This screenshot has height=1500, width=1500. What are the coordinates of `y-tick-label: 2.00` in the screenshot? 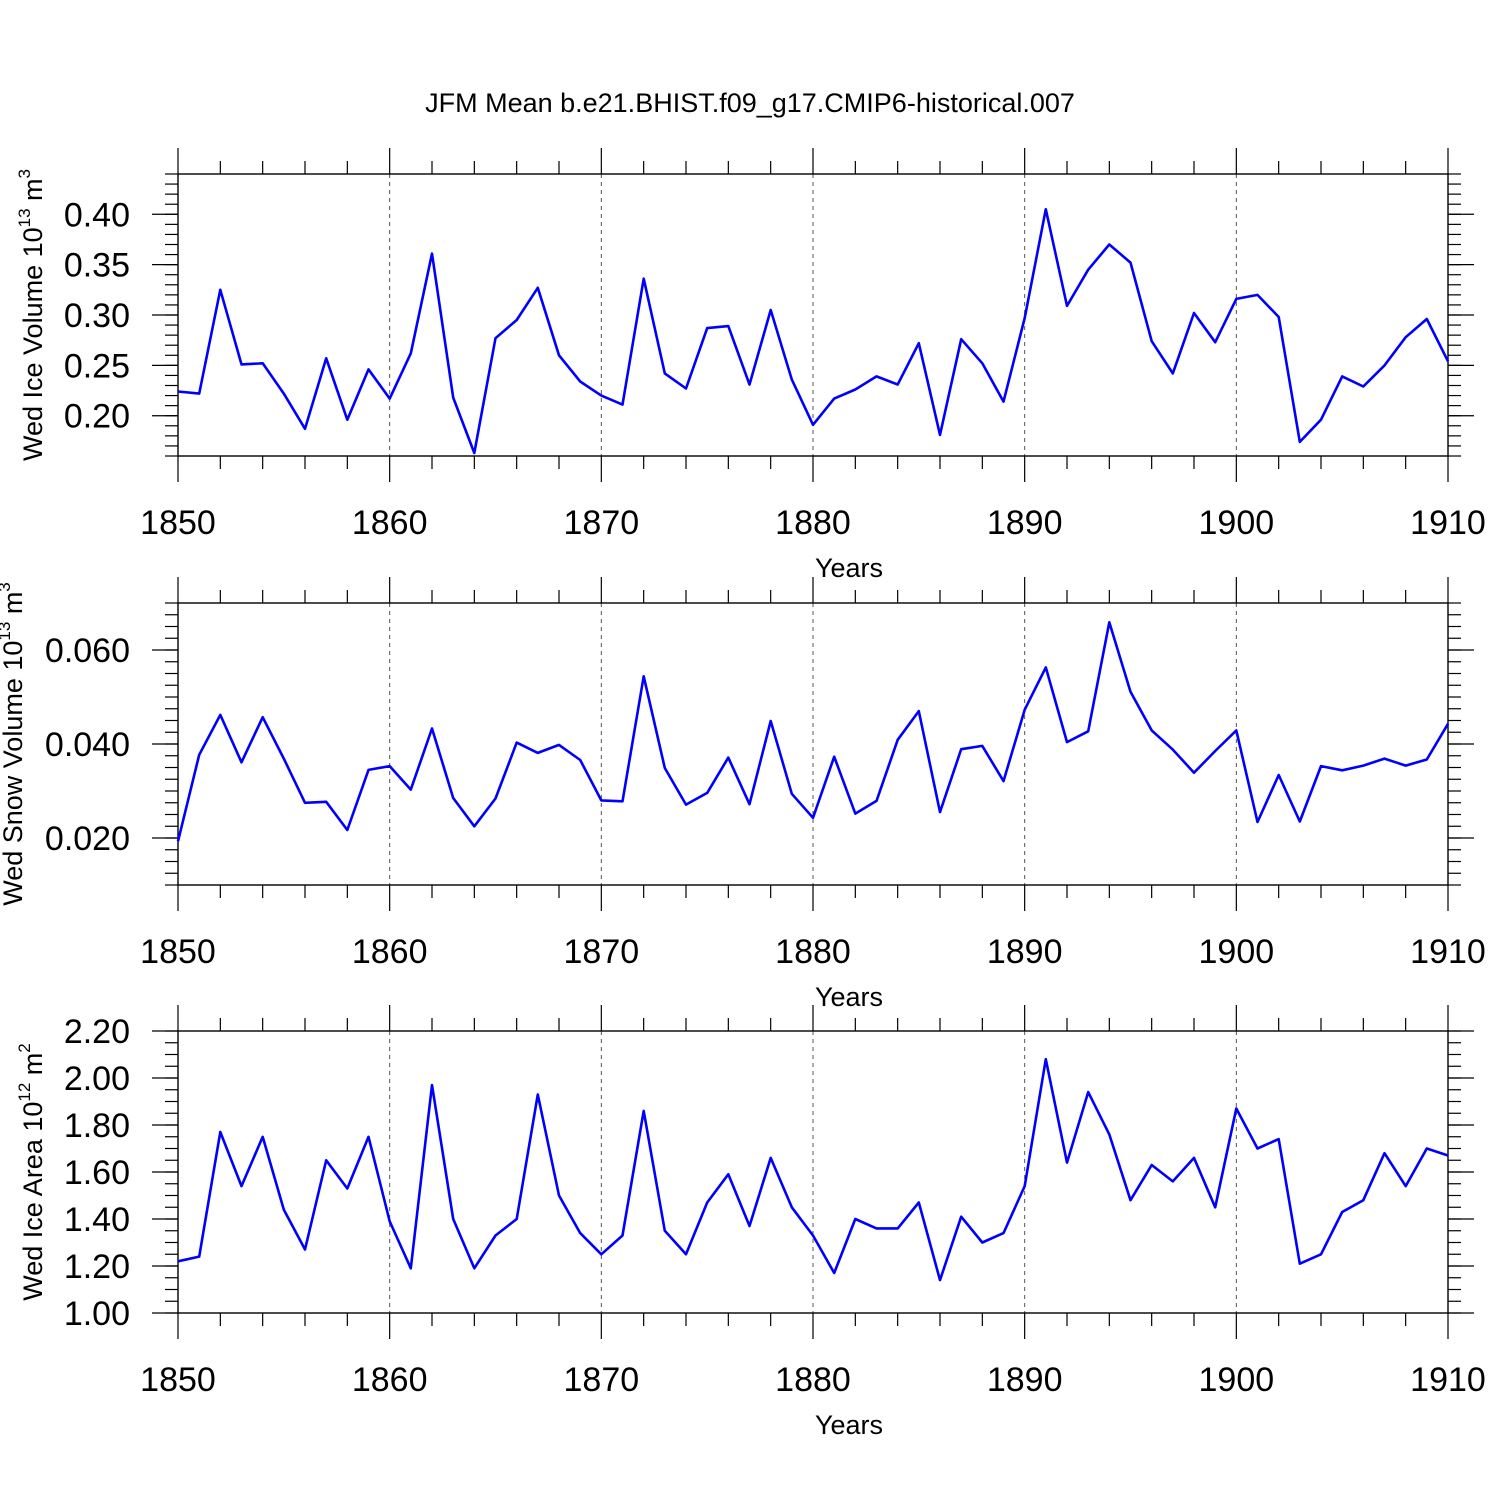 It's located at (97, 1079).